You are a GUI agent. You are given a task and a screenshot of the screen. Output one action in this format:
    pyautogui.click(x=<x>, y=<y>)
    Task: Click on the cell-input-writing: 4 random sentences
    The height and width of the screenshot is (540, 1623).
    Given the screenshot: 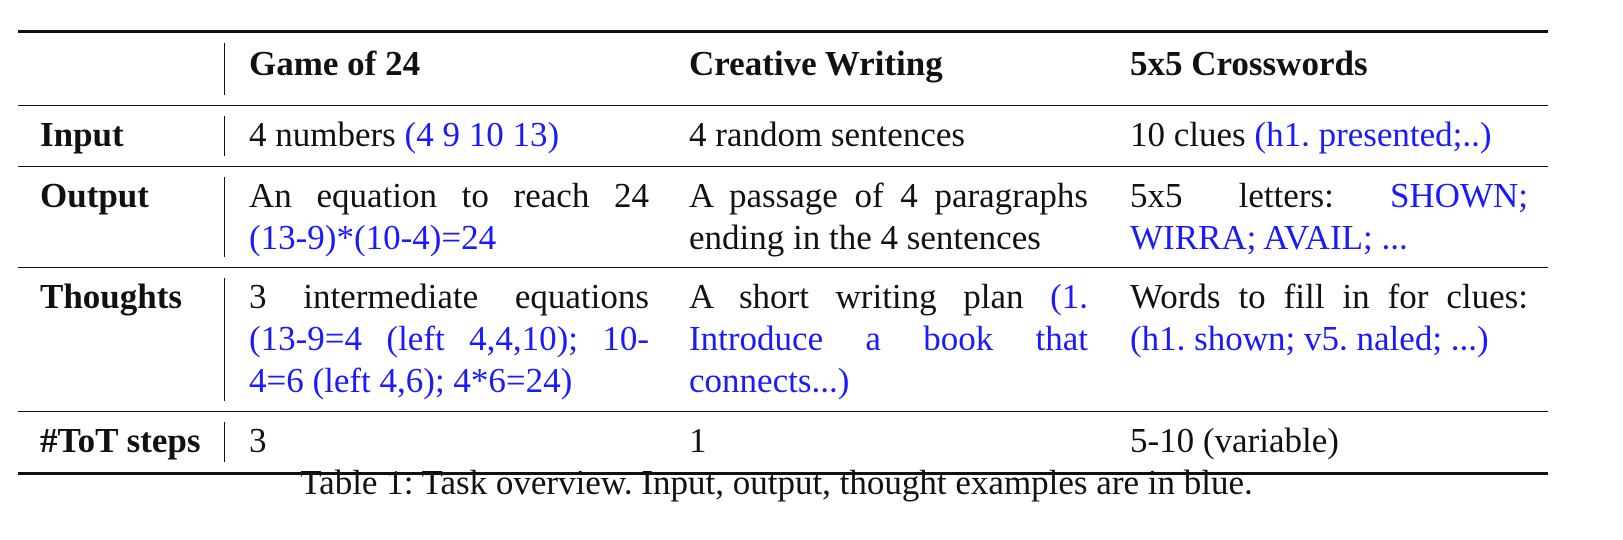 What is the action you would take?
    pyautogui.click(x=887, y=136)
    